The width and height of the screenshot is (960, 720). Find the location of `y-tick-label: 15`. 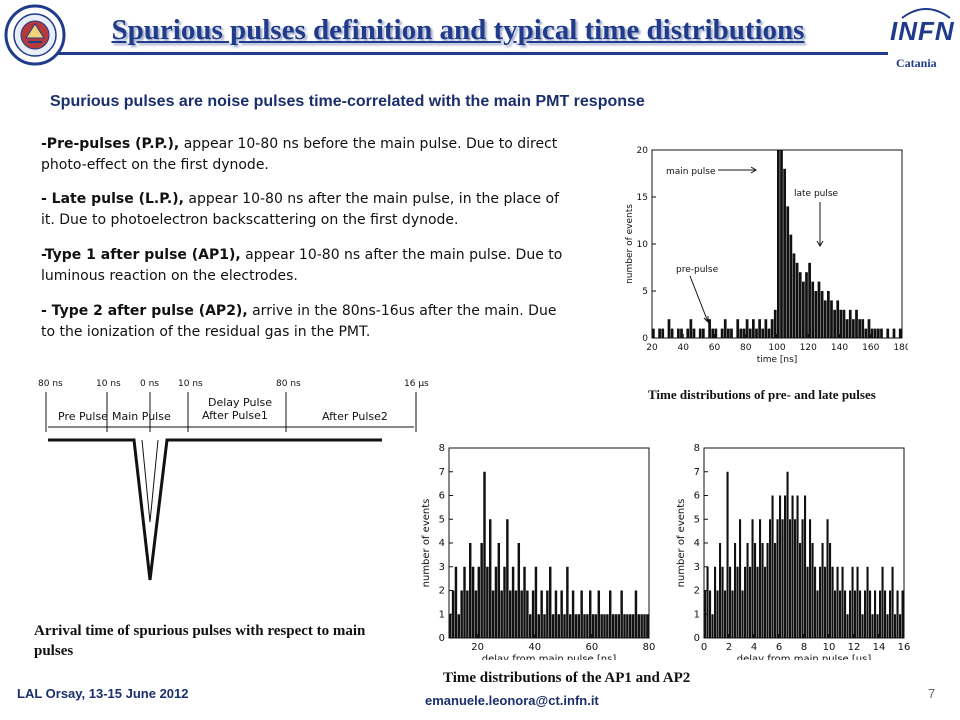

y-tick-label: 15 is located at coordinates (642, 198).